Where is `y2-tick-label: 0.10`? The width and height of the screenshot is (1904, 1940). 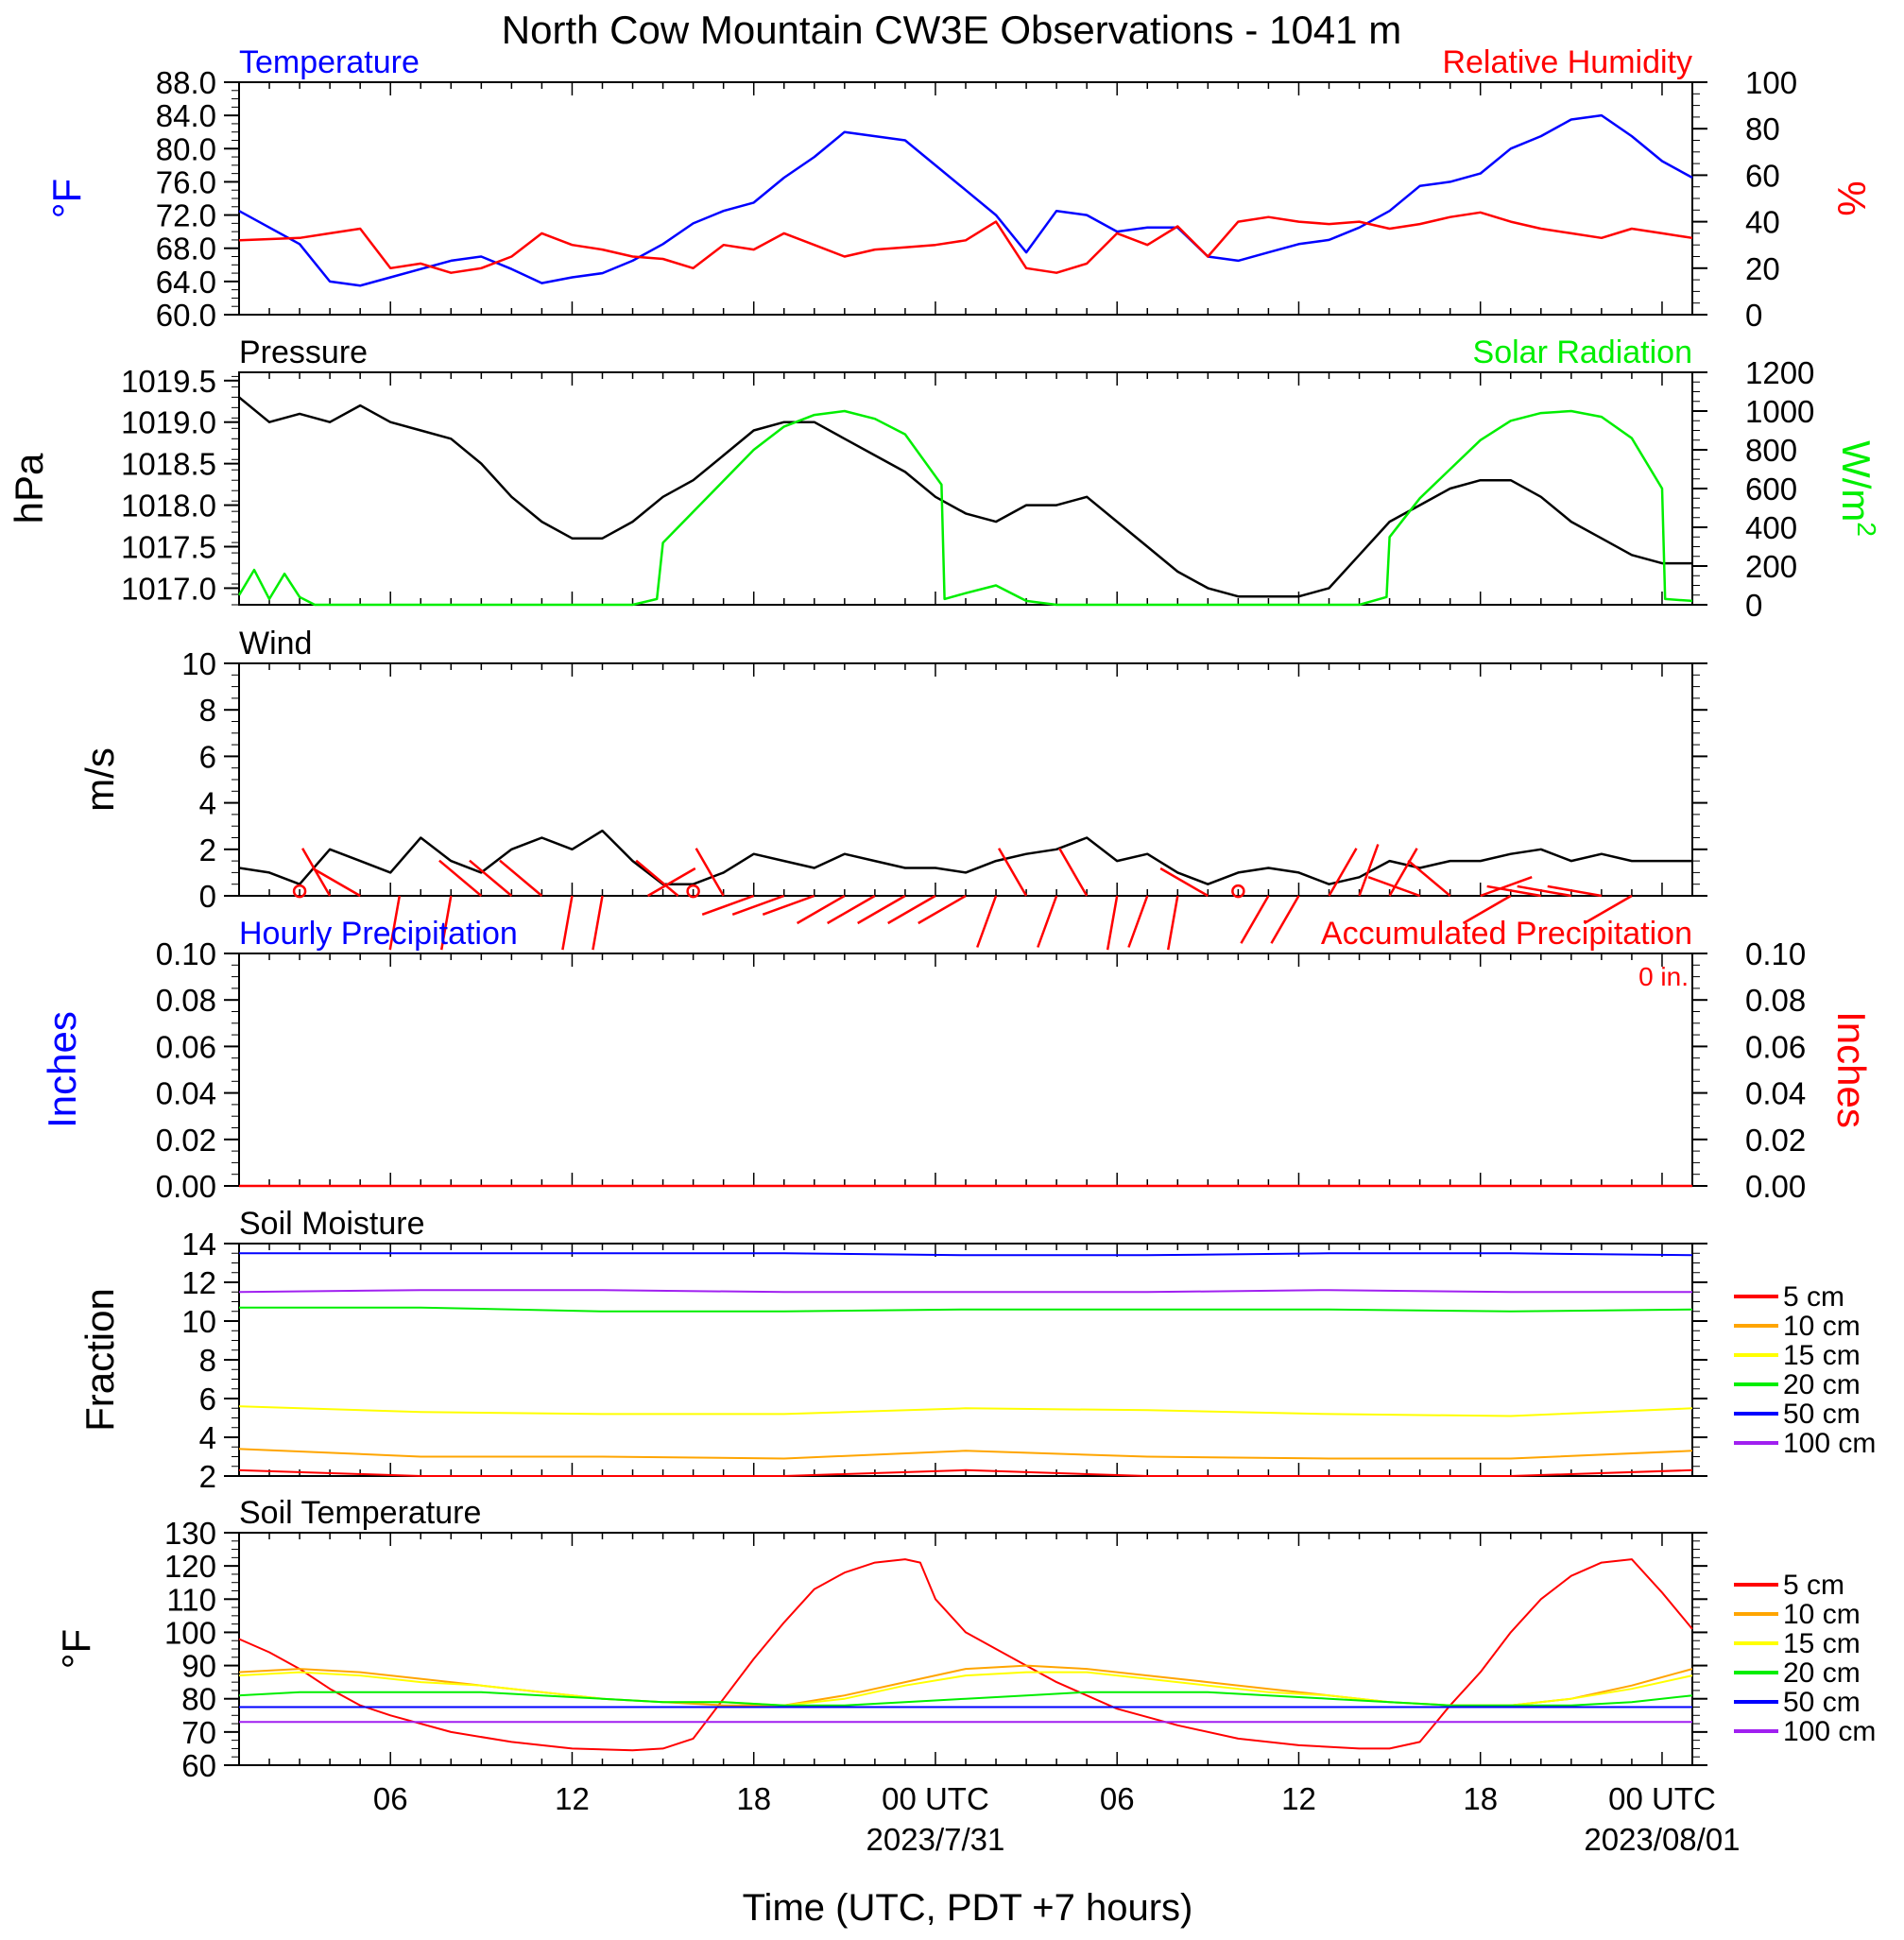 y2-tick-label: 0.10 is located at coordinates (1775, 953).